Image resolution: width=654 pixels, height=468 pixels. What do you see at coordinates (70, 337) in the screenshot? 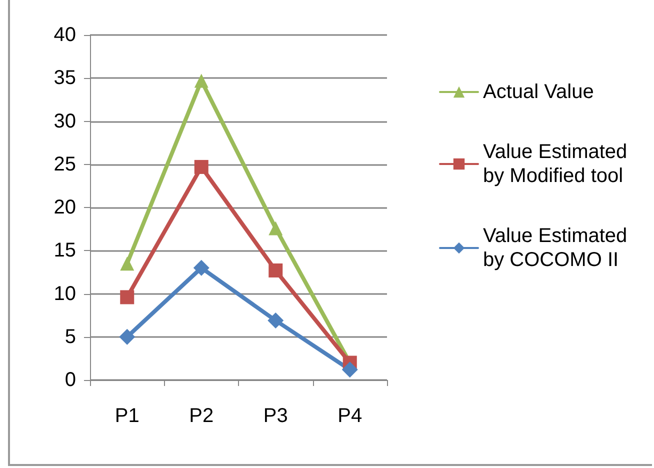
I see `y-tick-label: 5` at bounding box center [70, 337].